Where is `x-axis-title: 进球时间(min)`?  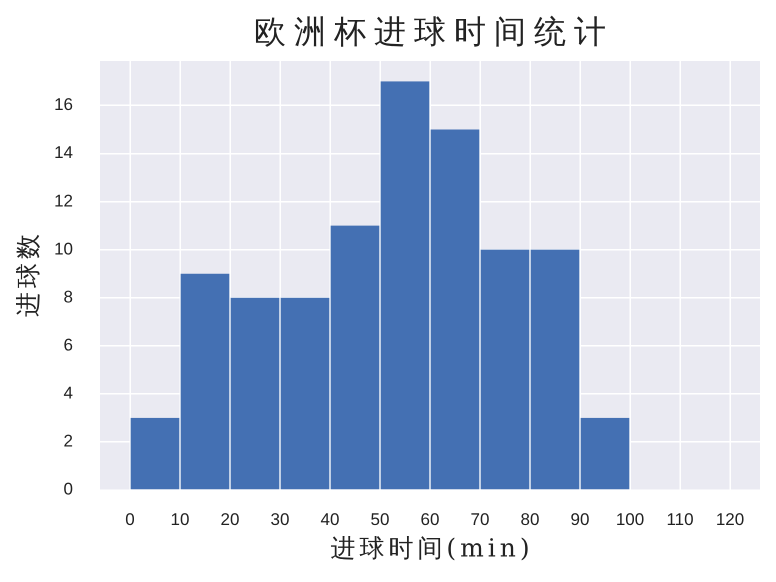 x-axis-title: 进球时间(min) is located at coordinates (432, 548).